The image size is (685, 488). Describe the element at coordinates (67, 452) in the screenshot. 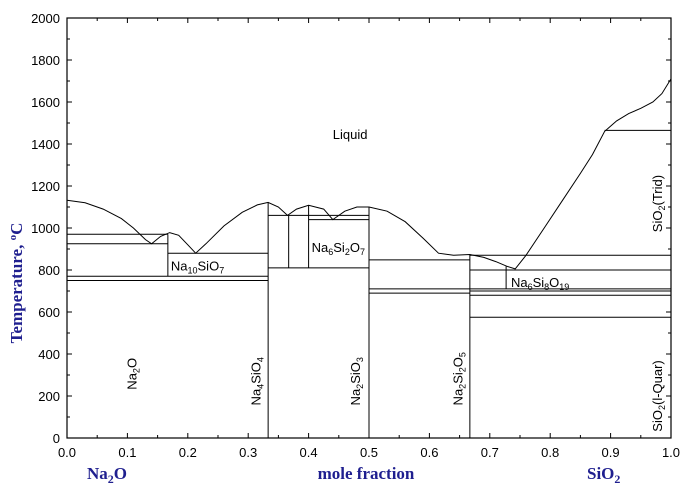

I see `x-tick-label: 0.0` at that location.